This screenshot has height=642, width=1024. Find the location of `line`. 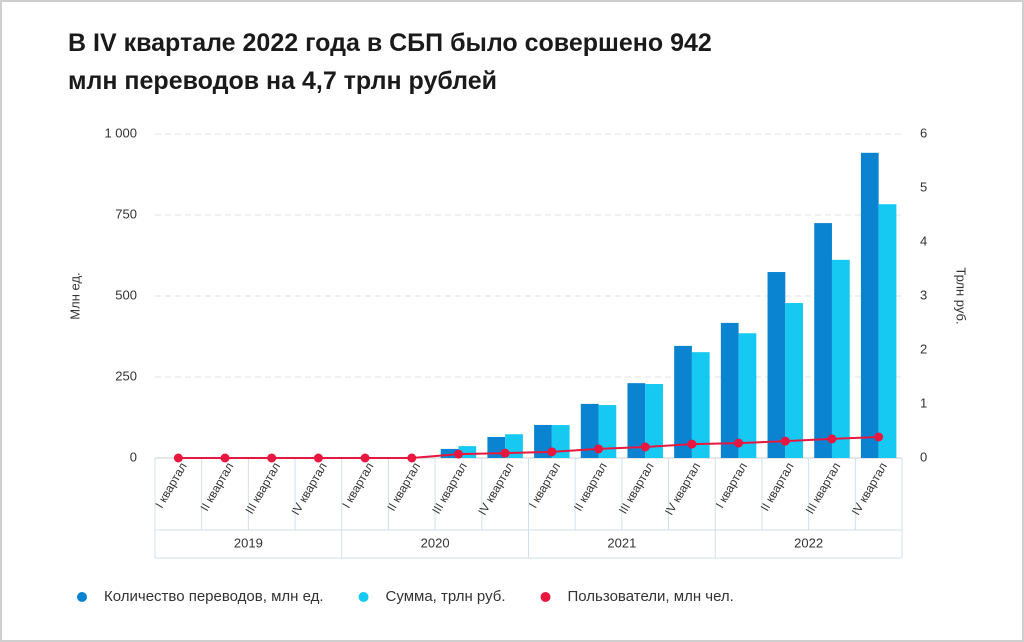

line is located at coordinates (528, 447).